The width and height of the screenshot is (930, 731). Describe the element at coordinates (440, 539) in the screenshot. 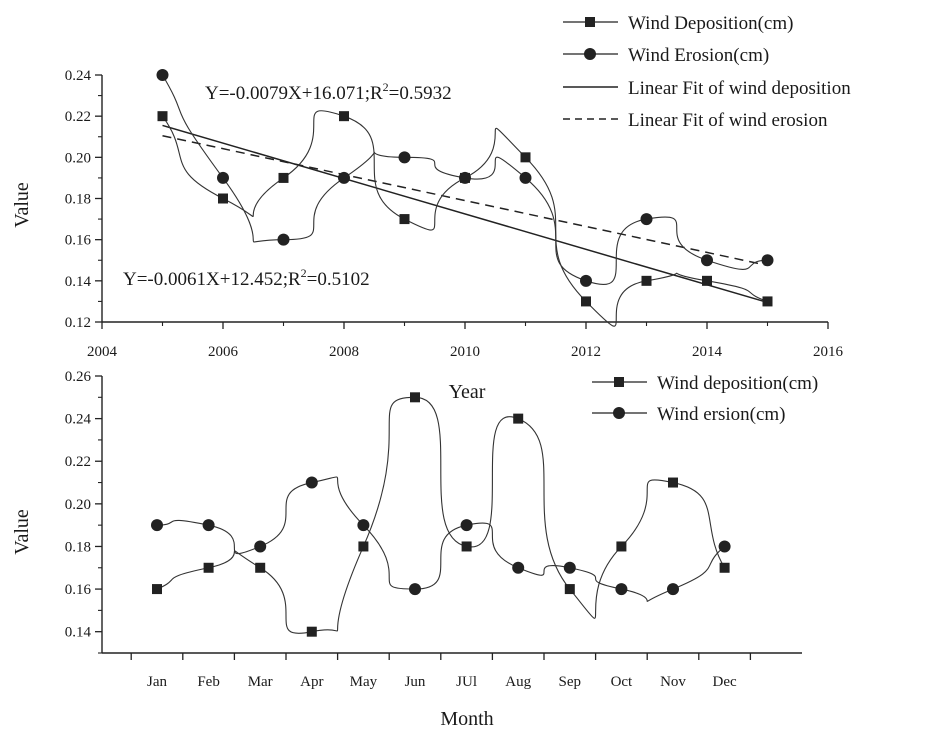

I see `series-line-wind-ersion-cm` at that location.